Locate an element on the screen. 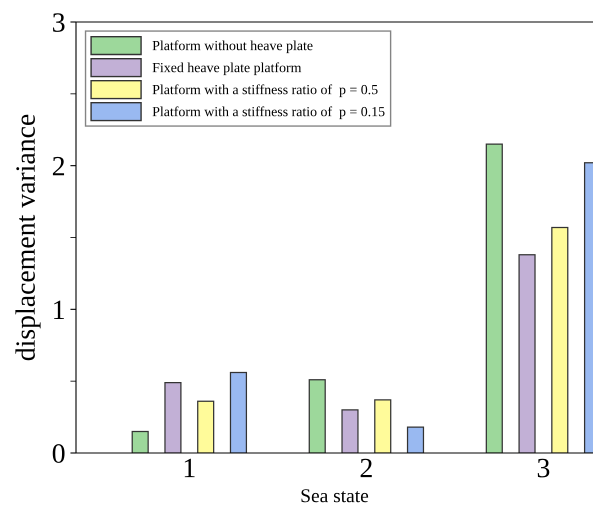 Image resolution: width=593 pixels, height=507 pixels. y-tick-label: 0 is located at coordinates (58, 453).